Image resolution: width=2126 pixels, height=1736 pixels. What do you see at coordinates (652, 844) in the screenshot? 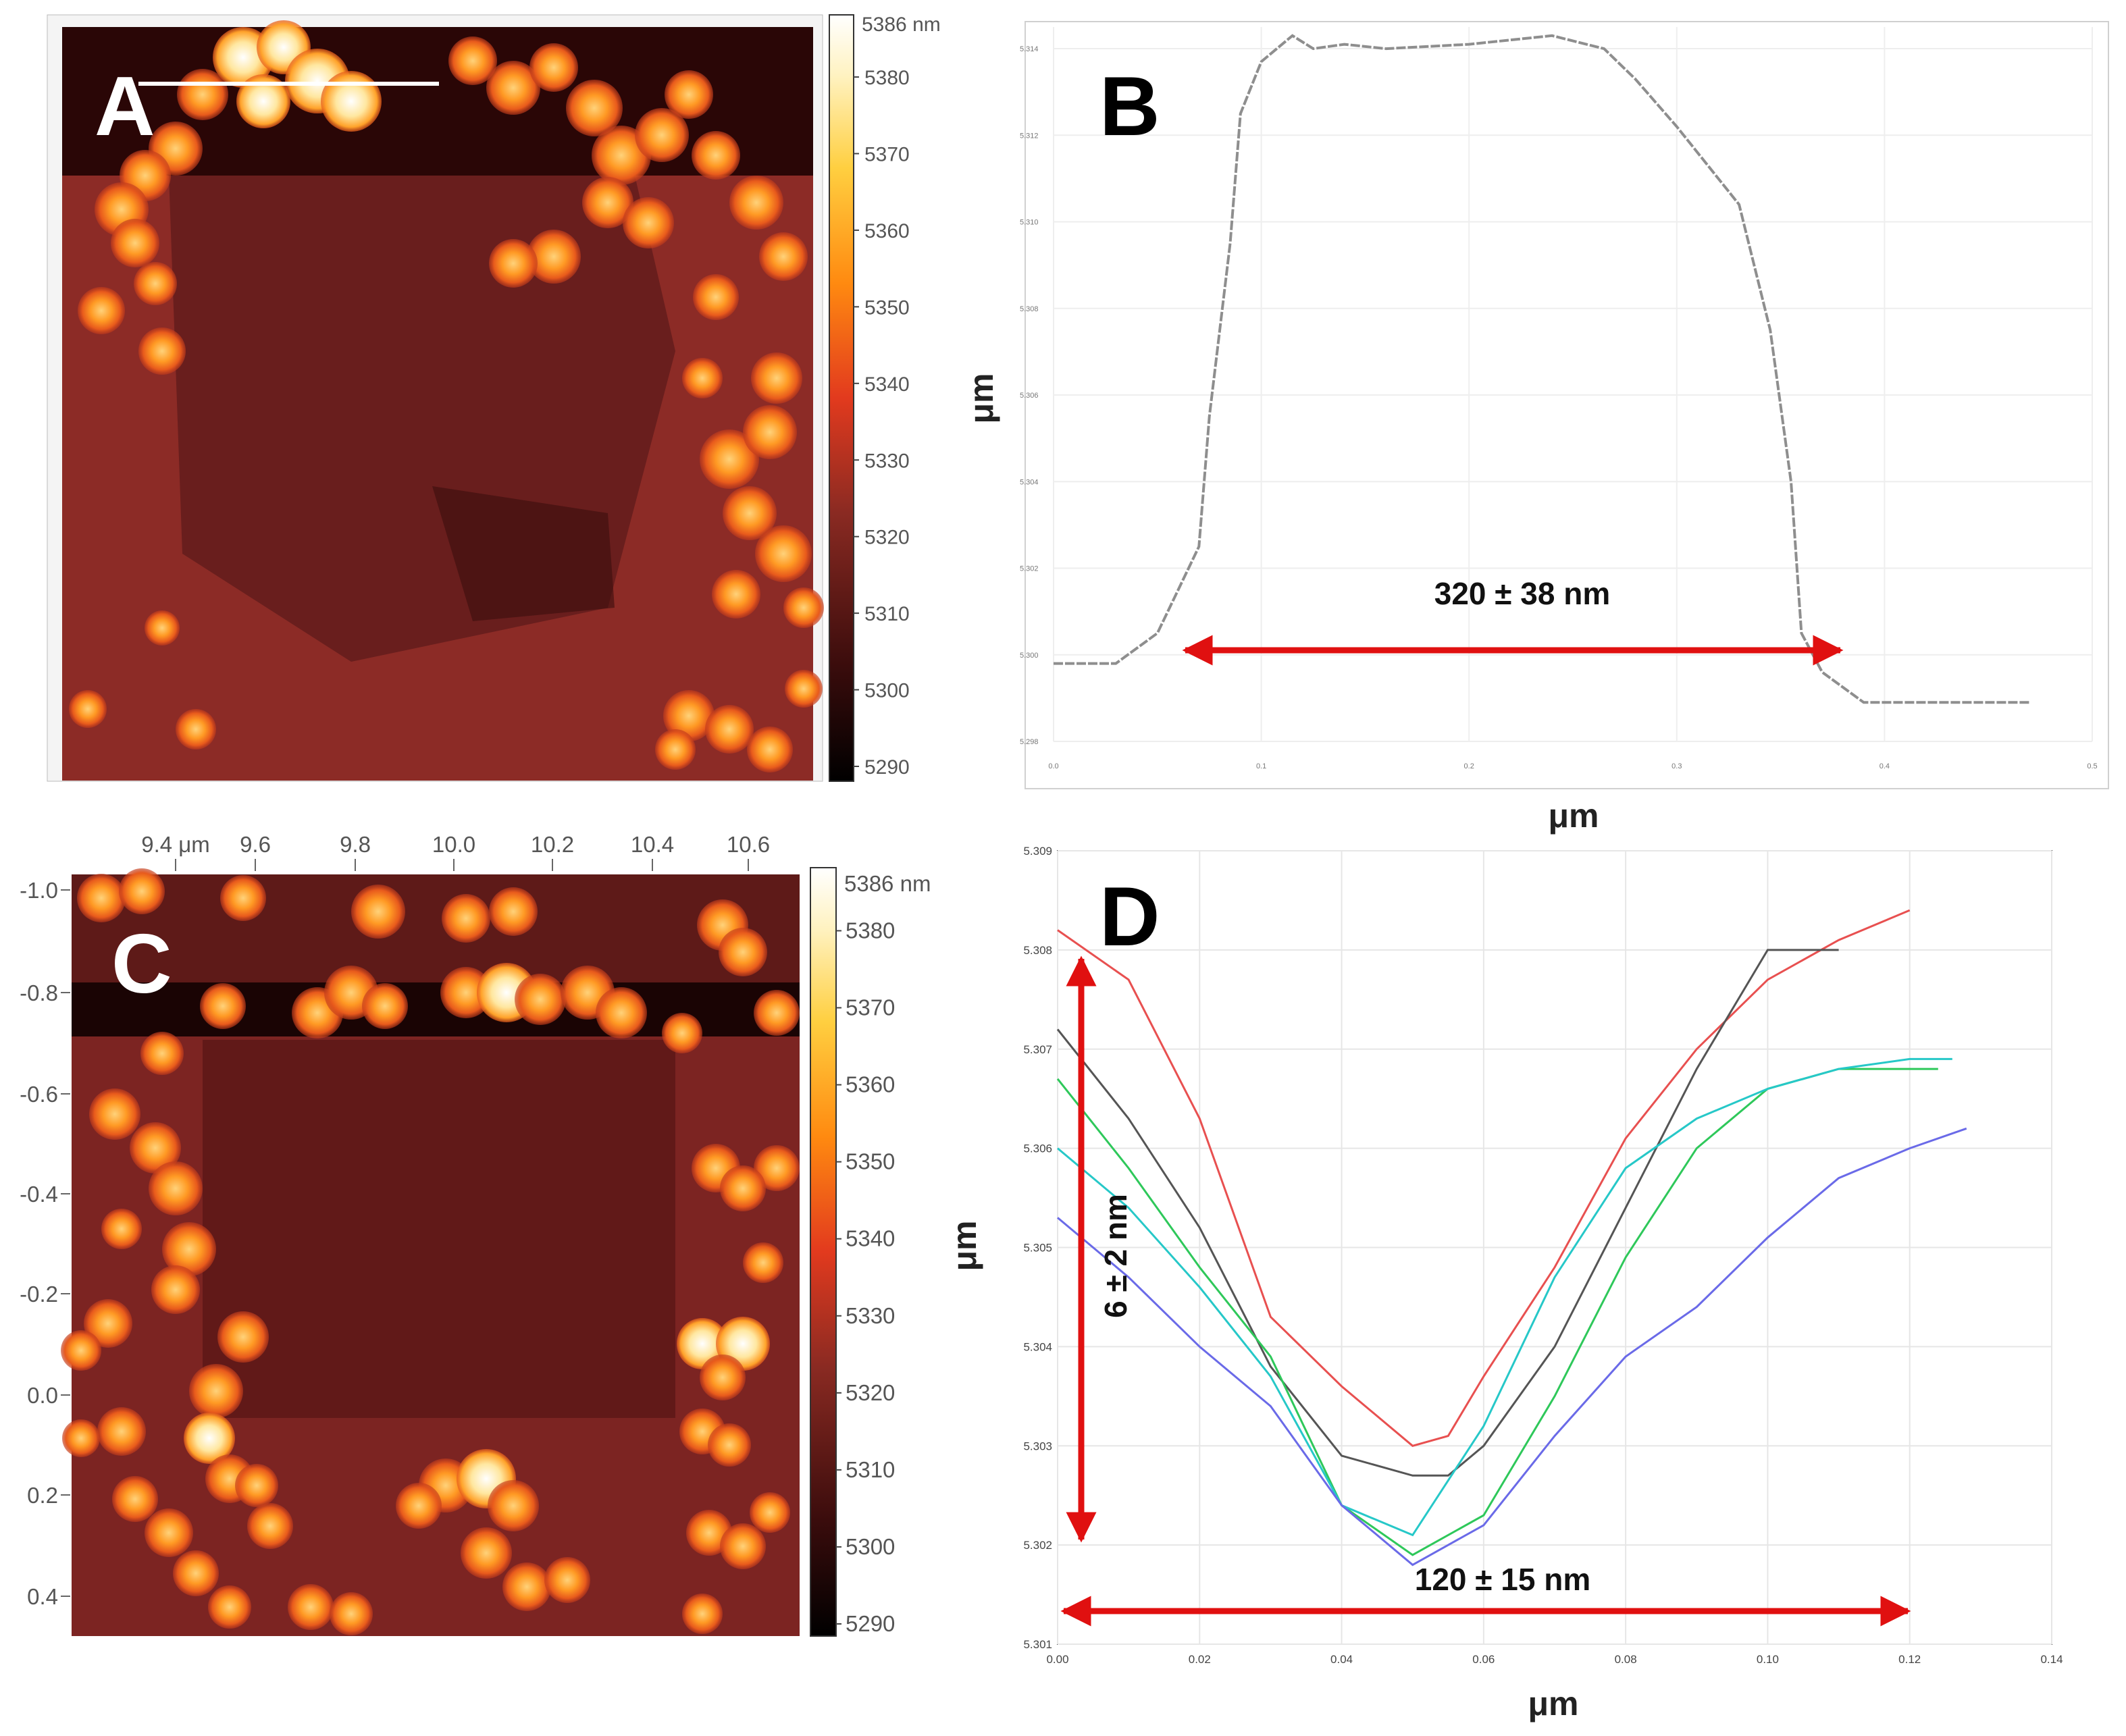
I see `x-tick-label: 10.4` at bounding box center [652, 844].